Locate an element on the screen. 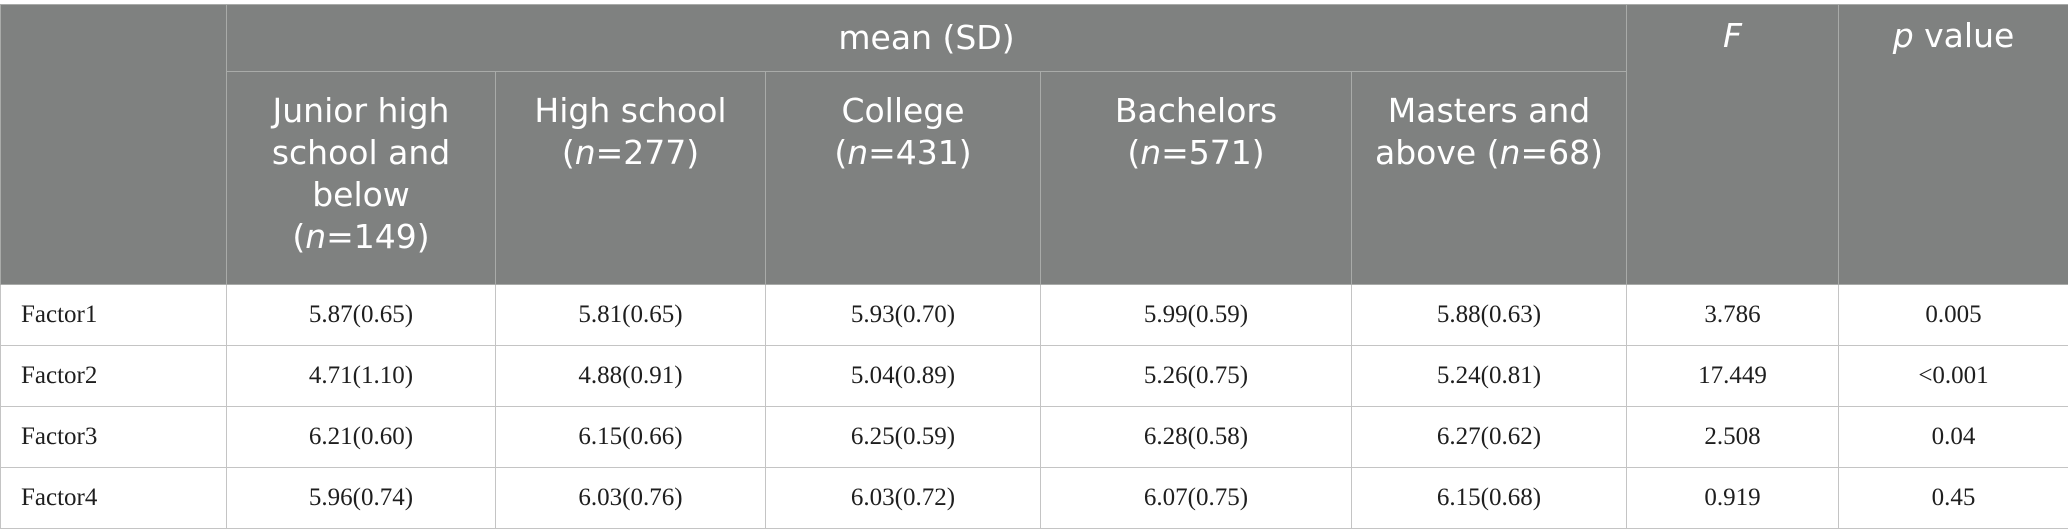 Image resolution: width=2068 pixels, height=529 pixels. row-label: Factor2 is located at coordinates (114, 376).